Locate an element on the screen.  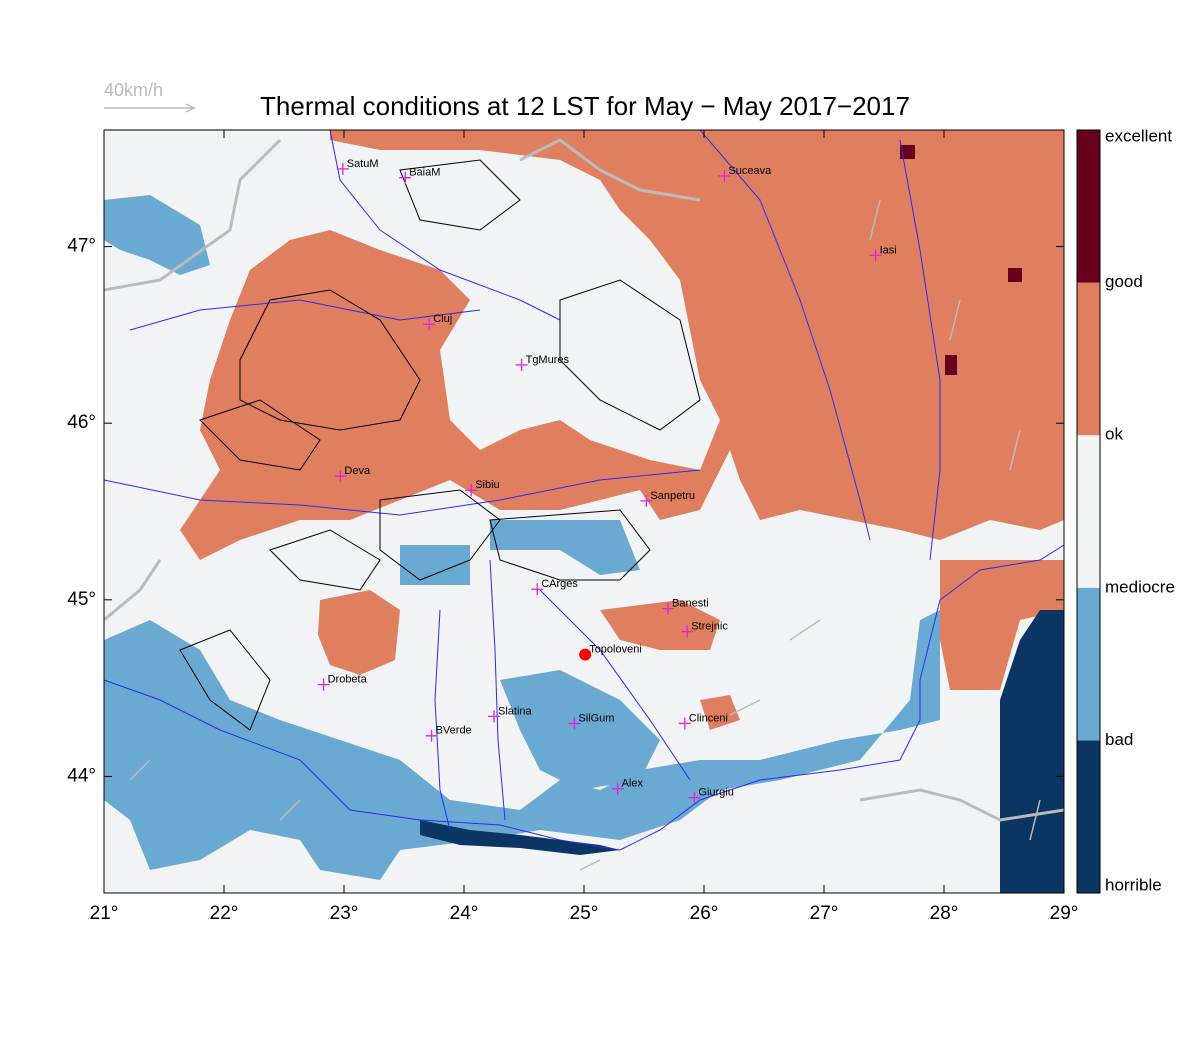
y-tick-label: 47° is located at coordinates (81, 246).